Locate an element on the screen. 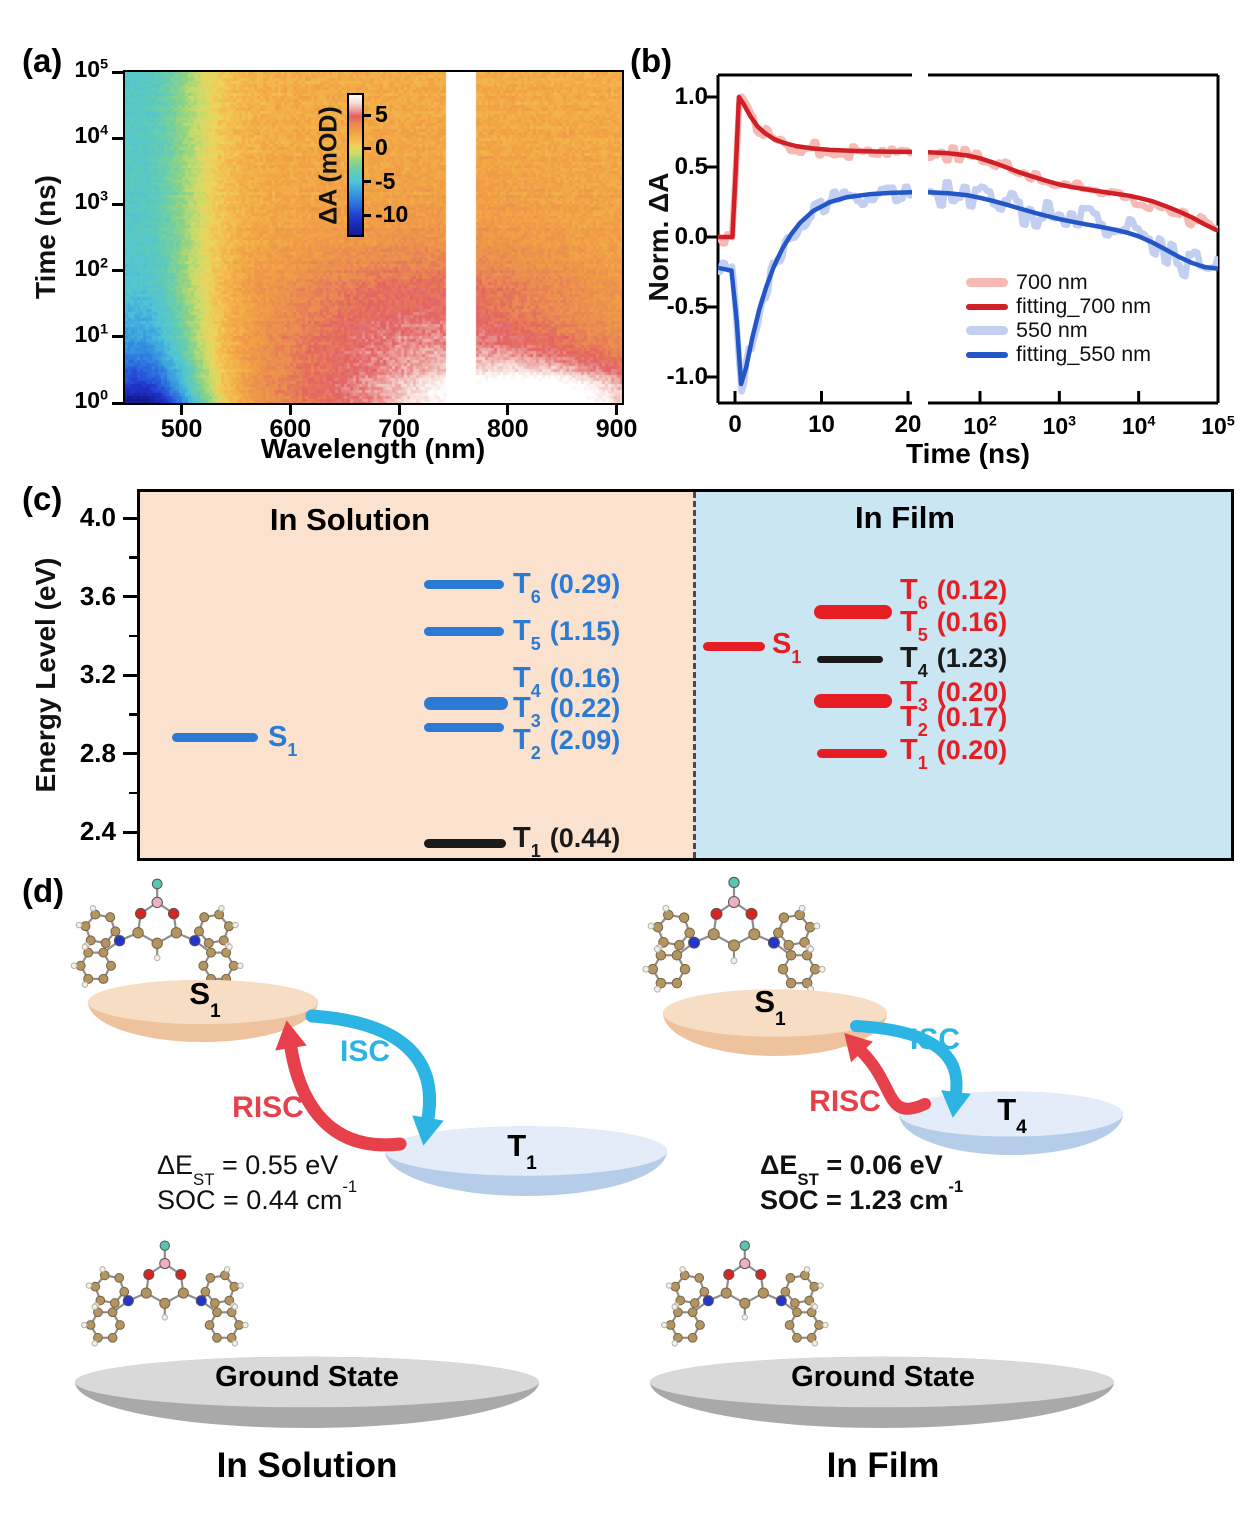 The image size is (1244, 1514). colorbar-title: ΔA (mOD) is located at coordinates (328, 165).